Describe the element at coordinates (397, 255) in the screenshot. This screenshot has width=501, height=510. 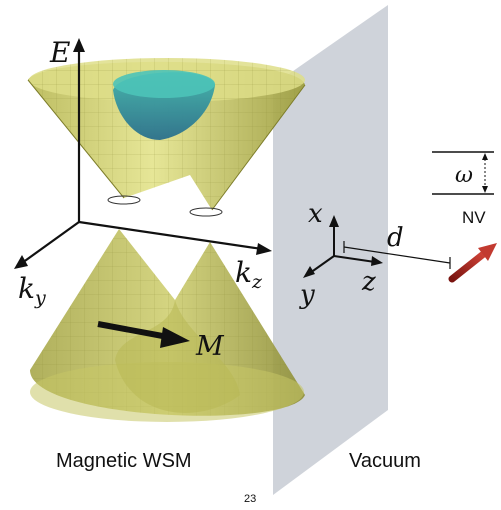
I see `distance-marker` at that location.